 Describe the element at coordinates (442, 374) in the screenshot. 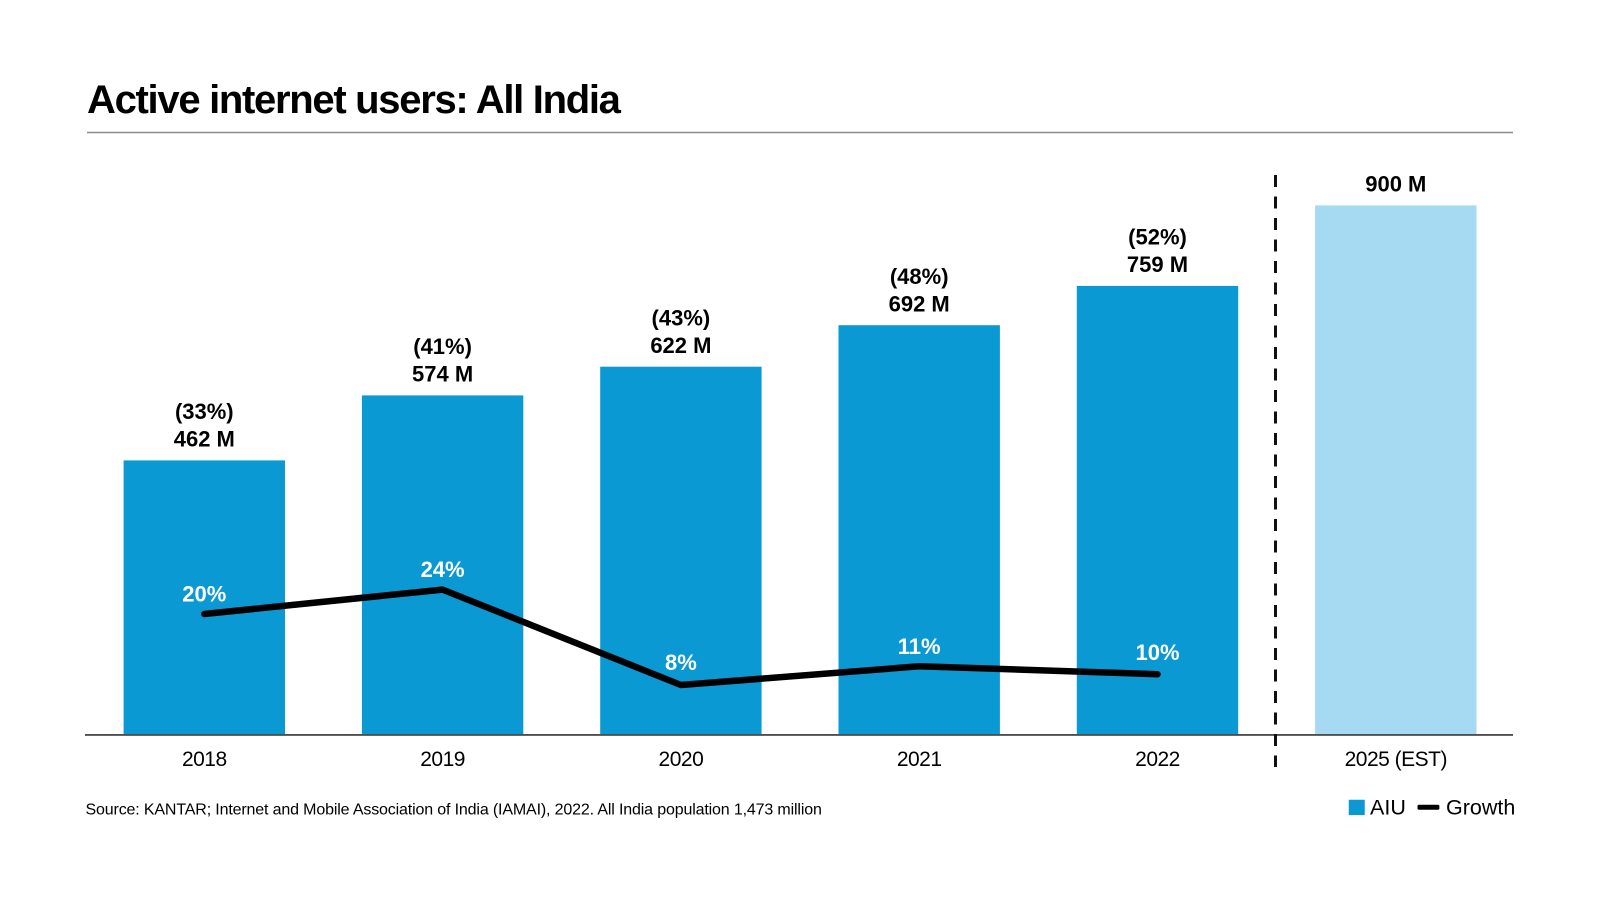

I see `svg-text: 574 M` at that location.